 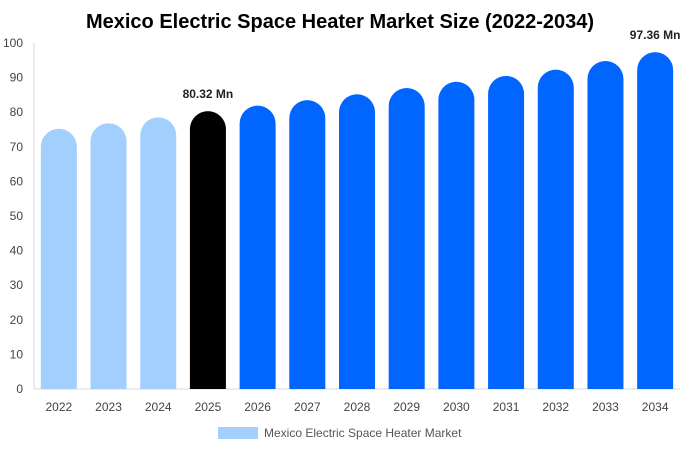 I want to click on legend-label: Mexico Electric Space Heater Market, so click(x=363, y=433).